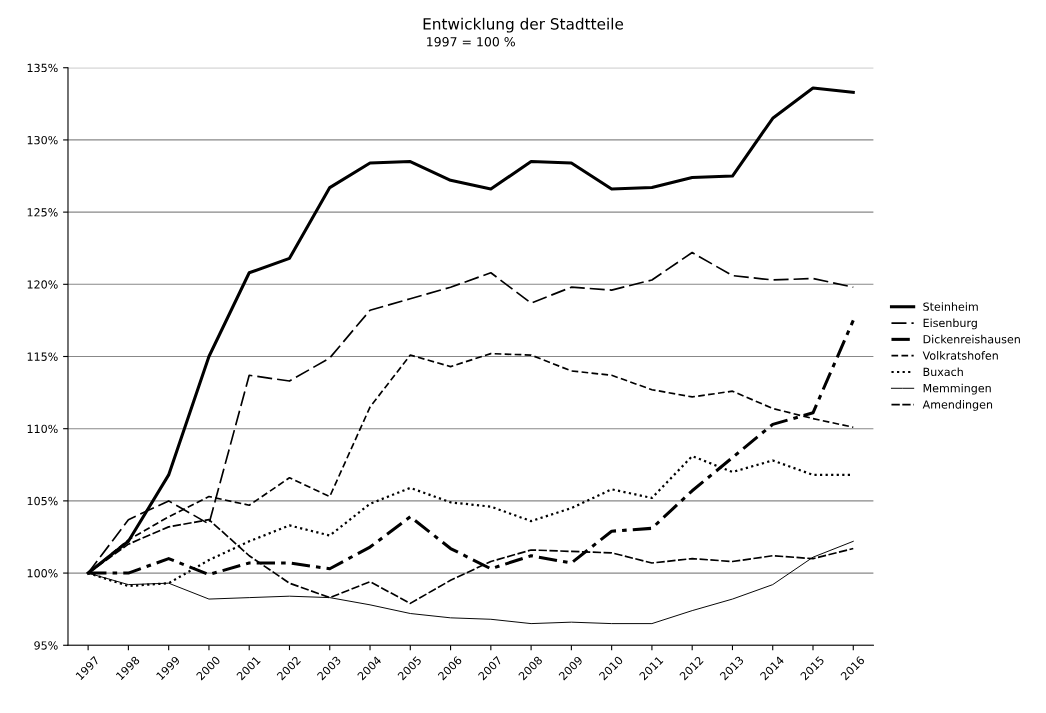 Image resolution: width=1046 pixels, height=713 pixels. Describe the element at coordinates (46, 645) in the screenshot. I see `y-tick-label: 95%` at that location.